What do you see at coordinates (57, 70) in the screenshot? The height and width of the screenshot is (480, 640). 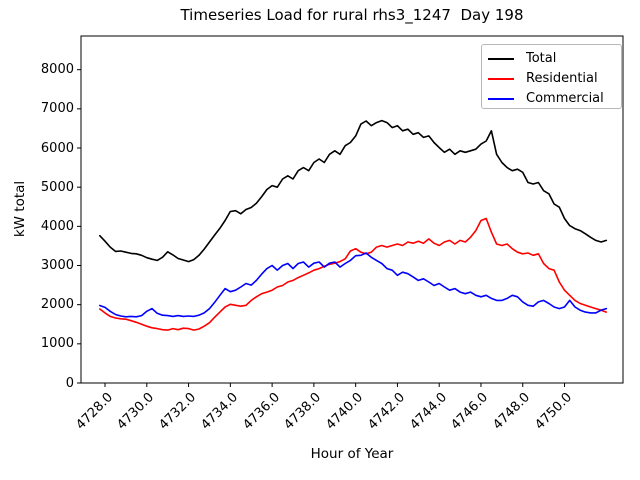 I see `y-tick-label: 8000` at bounding box center [57, 70].